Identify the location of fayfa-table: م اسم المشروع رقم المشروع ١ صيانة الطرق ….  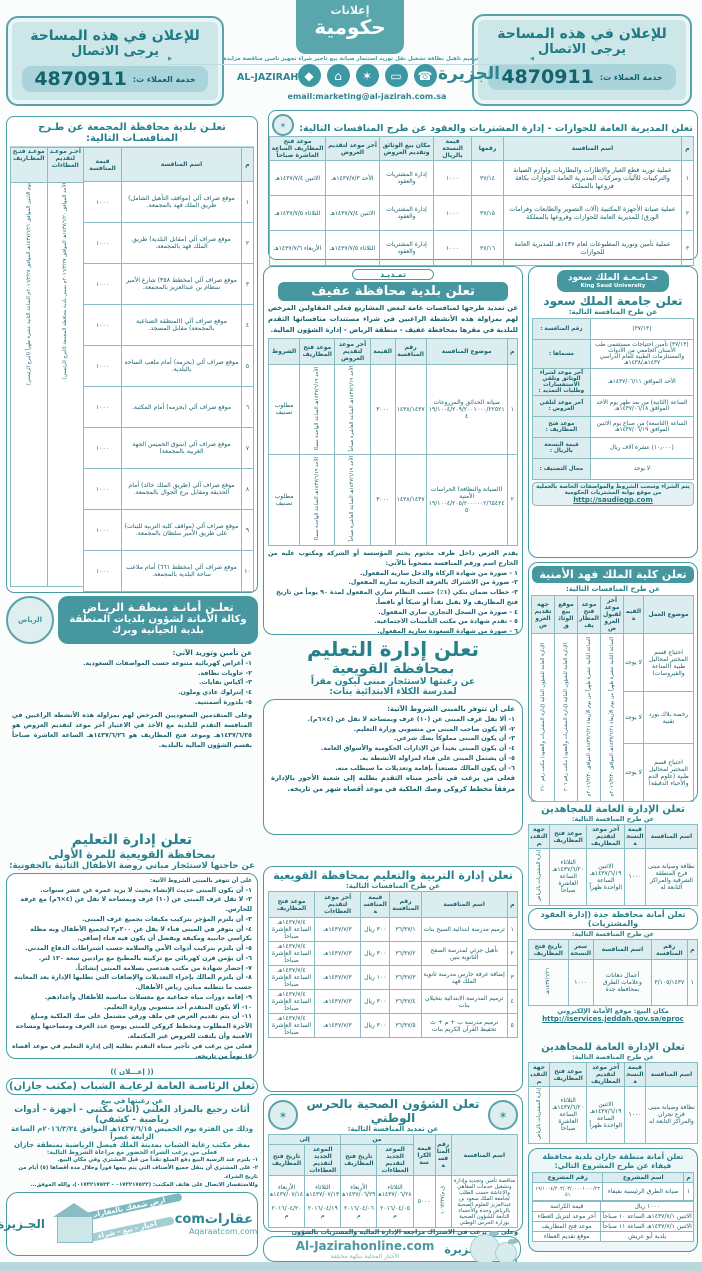
(613, 1186).